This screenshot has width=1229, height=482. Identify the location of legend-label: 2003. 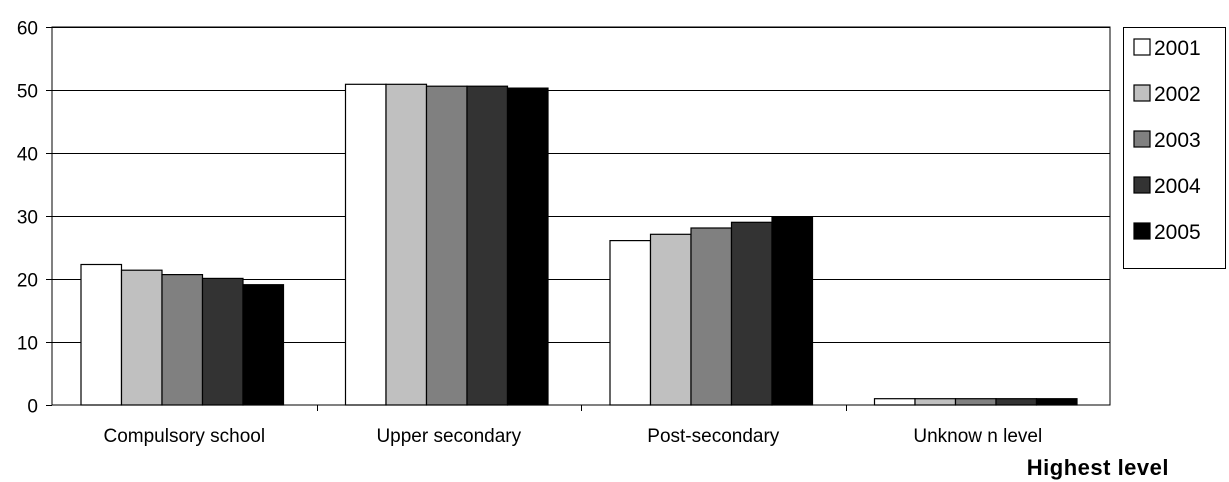
(1177, 140).